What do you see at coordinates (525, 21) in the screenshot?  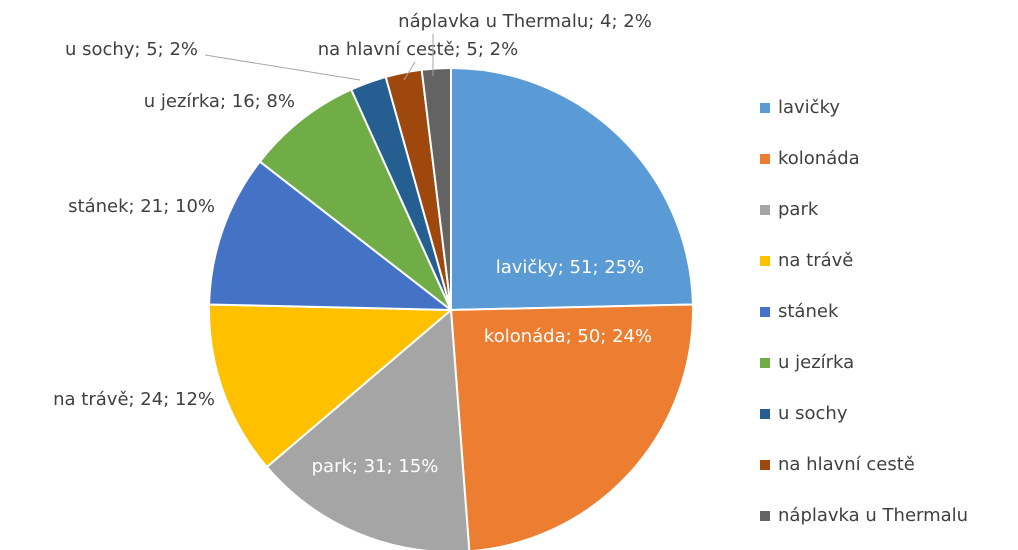 I see `data-label: náplavka u Thermalu; 4; 2%` at bounding box center [525, 21].